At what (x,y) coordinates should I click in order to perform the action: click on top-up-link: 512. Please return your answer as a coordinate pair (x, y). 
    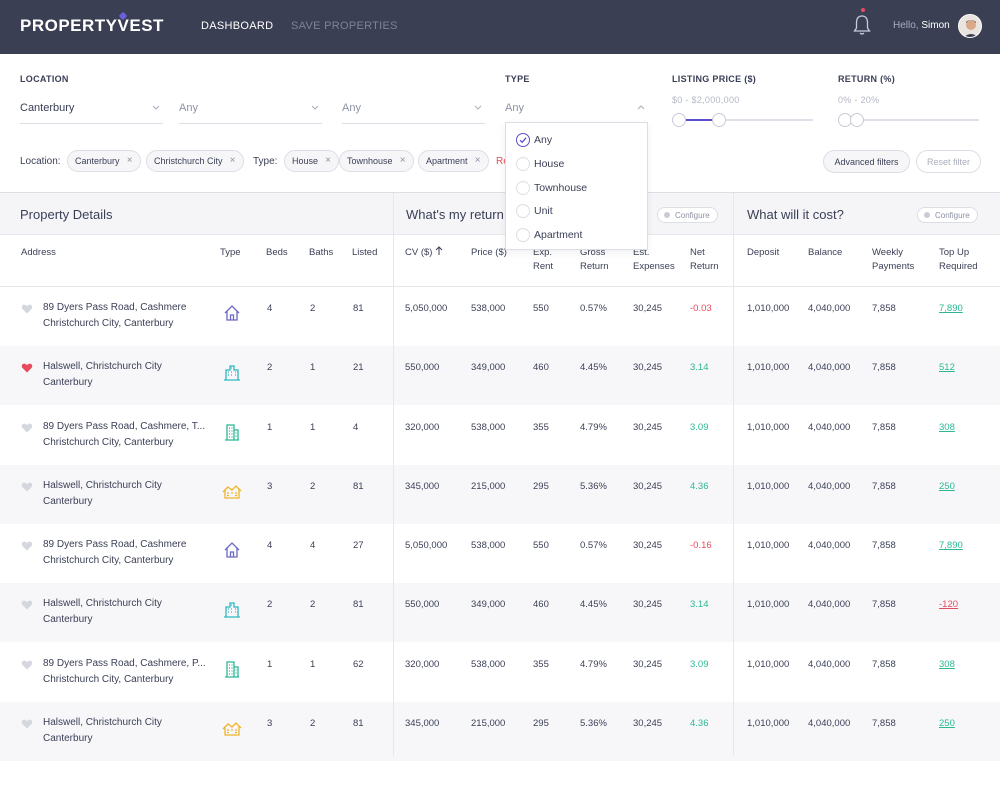
    Looking at the image, I should click on (947, 367).